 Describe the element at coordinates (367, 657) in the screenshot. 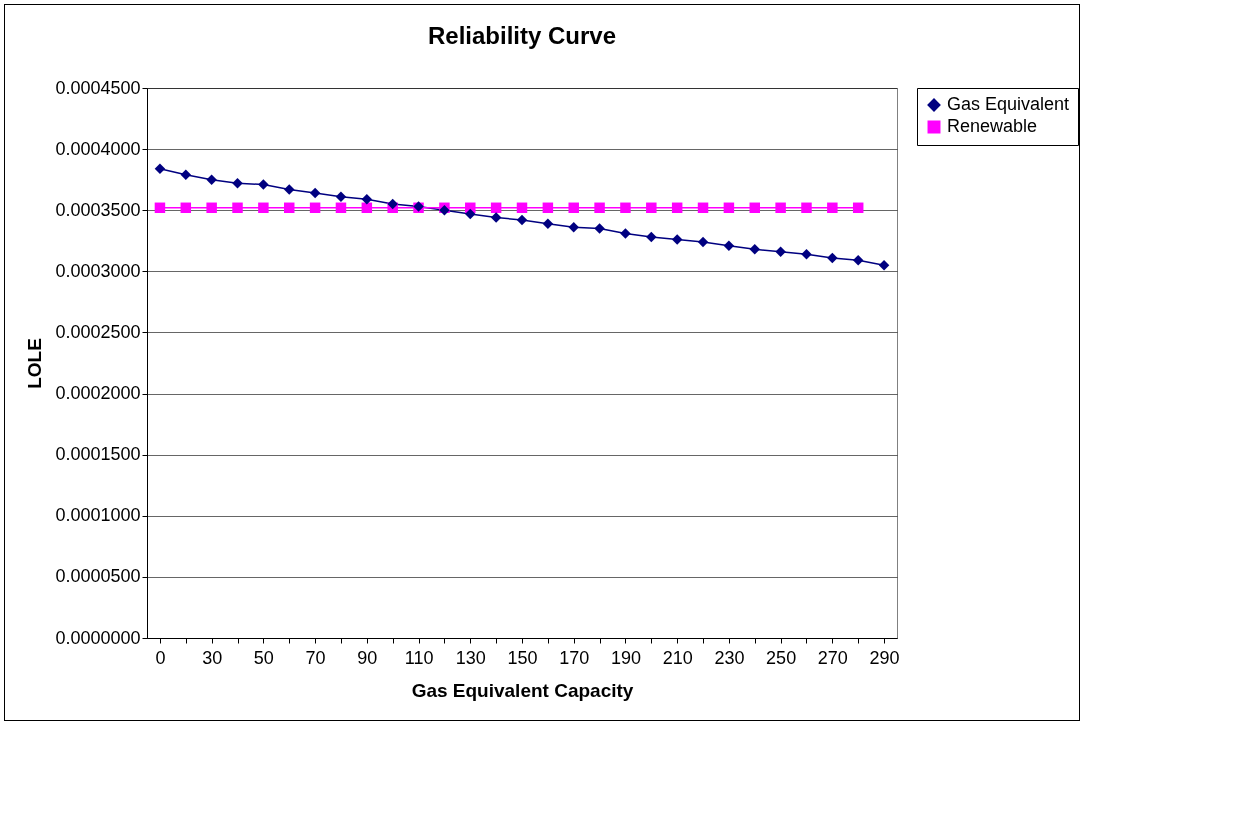

I see `x-tick-label: 90` at that location.